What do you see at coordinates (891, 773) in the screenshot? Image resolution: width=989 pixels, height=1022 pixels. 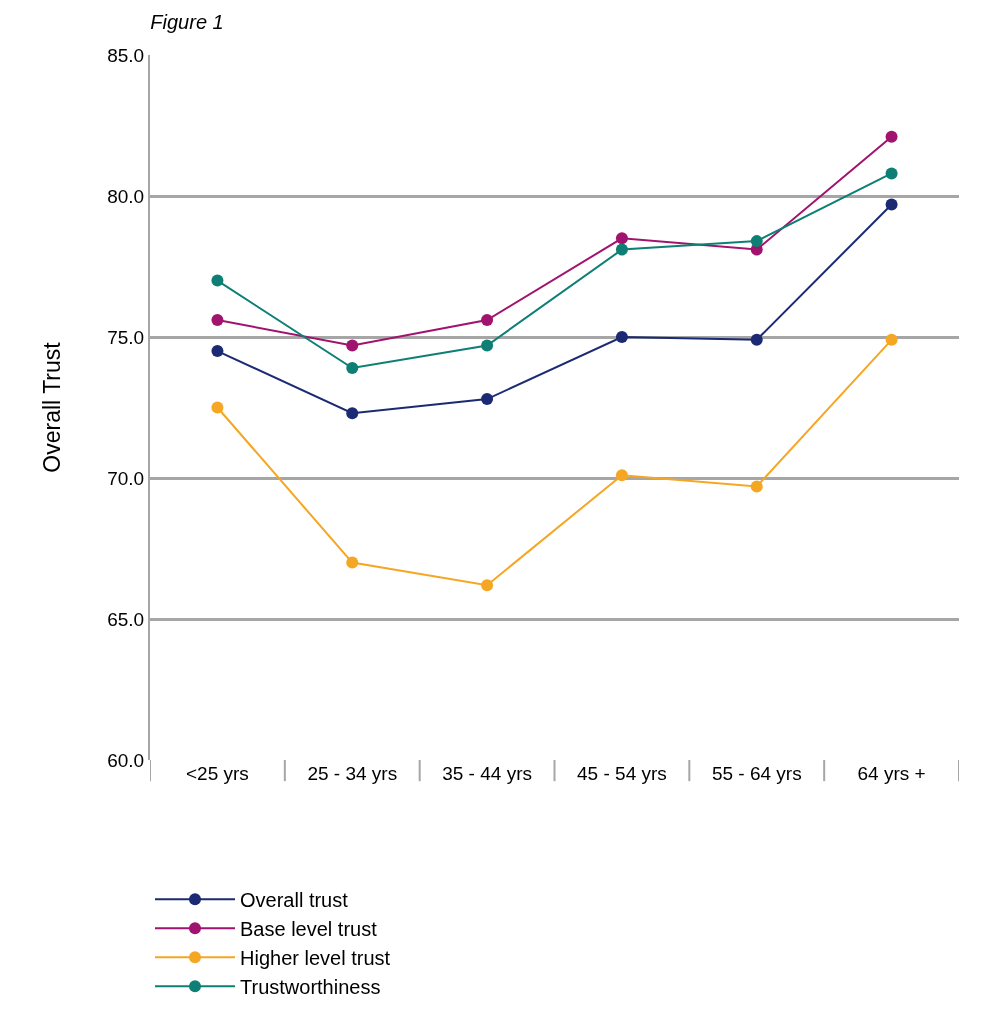 I see `x-tick-label: 64 yrs +` at bounding box center [891, 773].